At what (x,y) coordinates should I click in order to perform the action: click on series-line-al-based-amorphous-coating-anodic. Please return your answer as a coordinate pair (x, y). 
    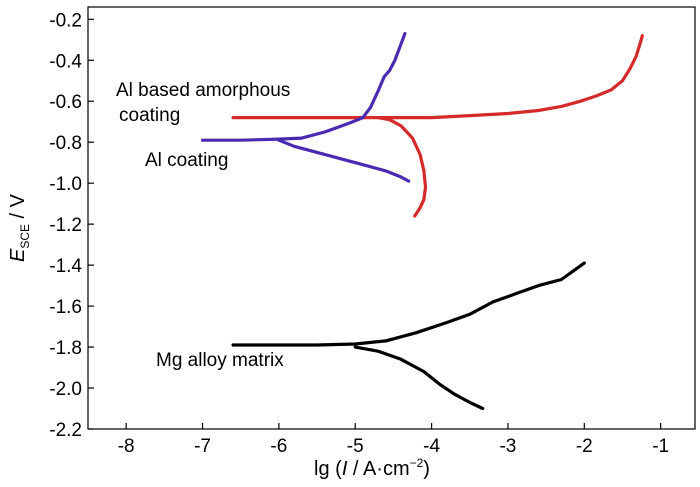
    Looking at the image, I should click on (329, 167).